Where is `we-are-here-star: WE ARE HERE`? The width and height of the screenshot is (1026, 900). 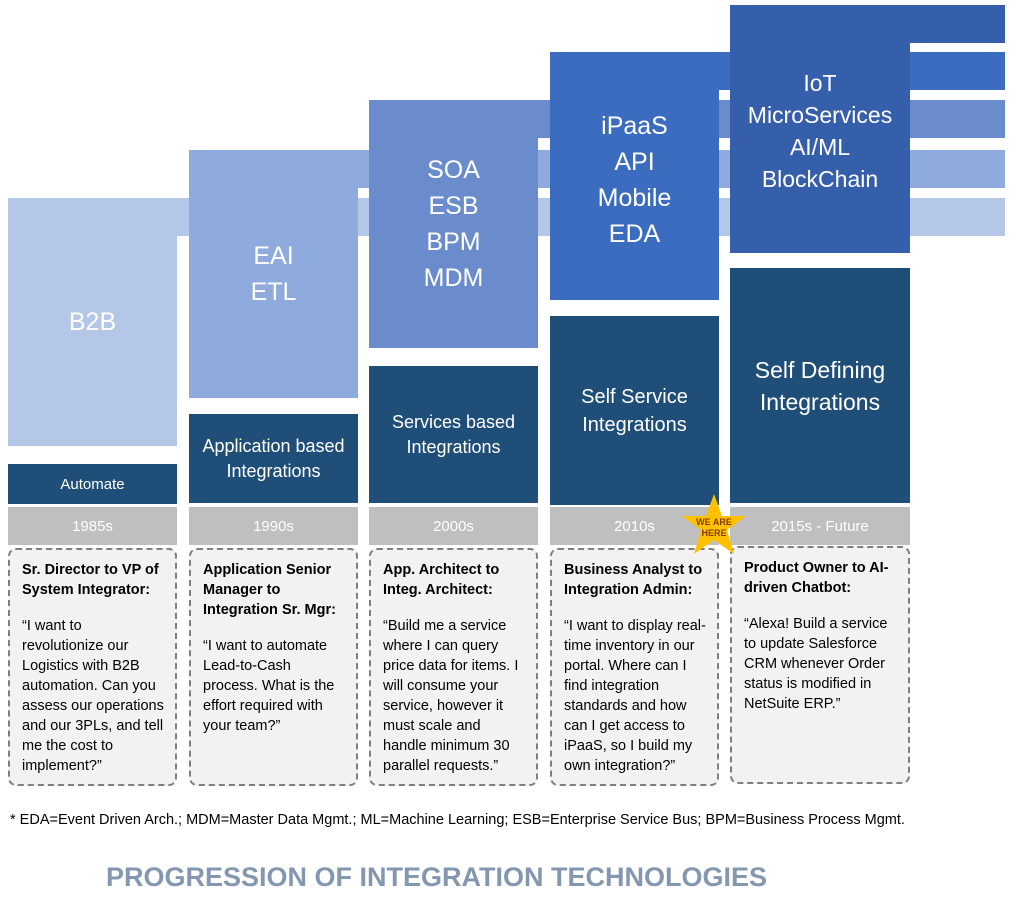
we-are-here-star: WE ARE HERE is located at coordinates (714, 524).